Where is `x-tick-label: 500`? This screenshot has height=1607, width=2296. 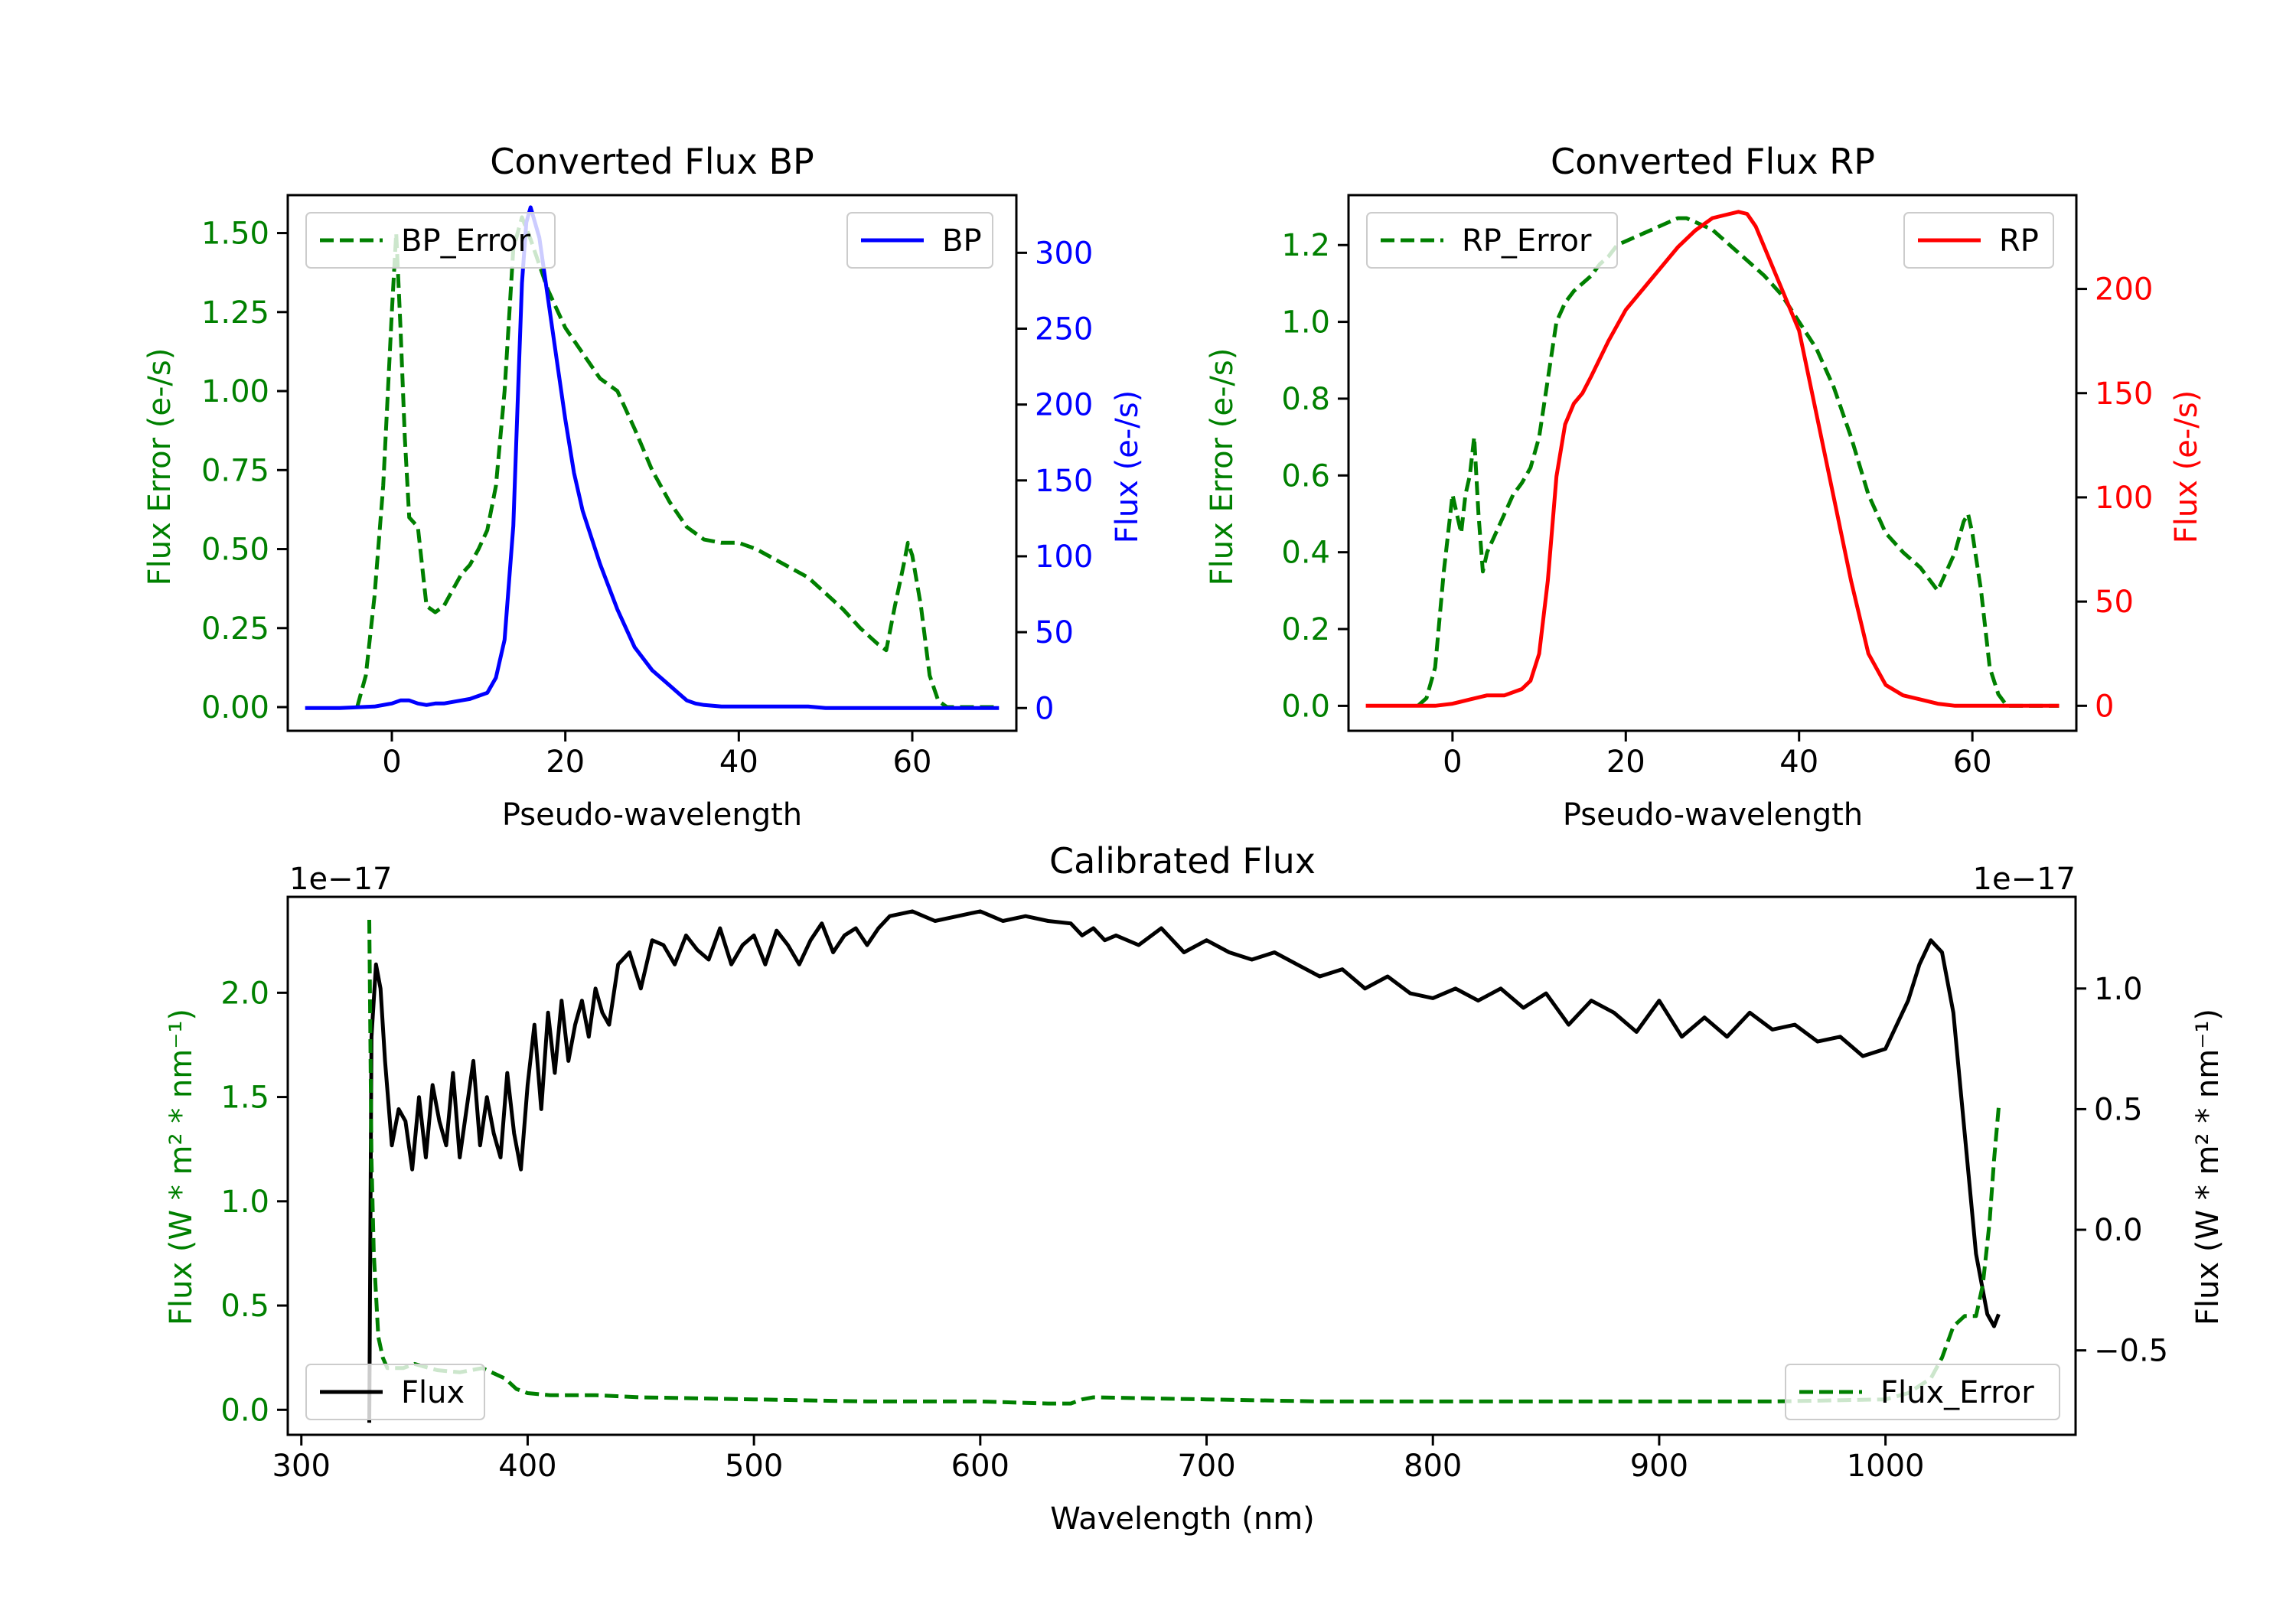
x-tick-label: 500 is located at coordinates (754, 1466).